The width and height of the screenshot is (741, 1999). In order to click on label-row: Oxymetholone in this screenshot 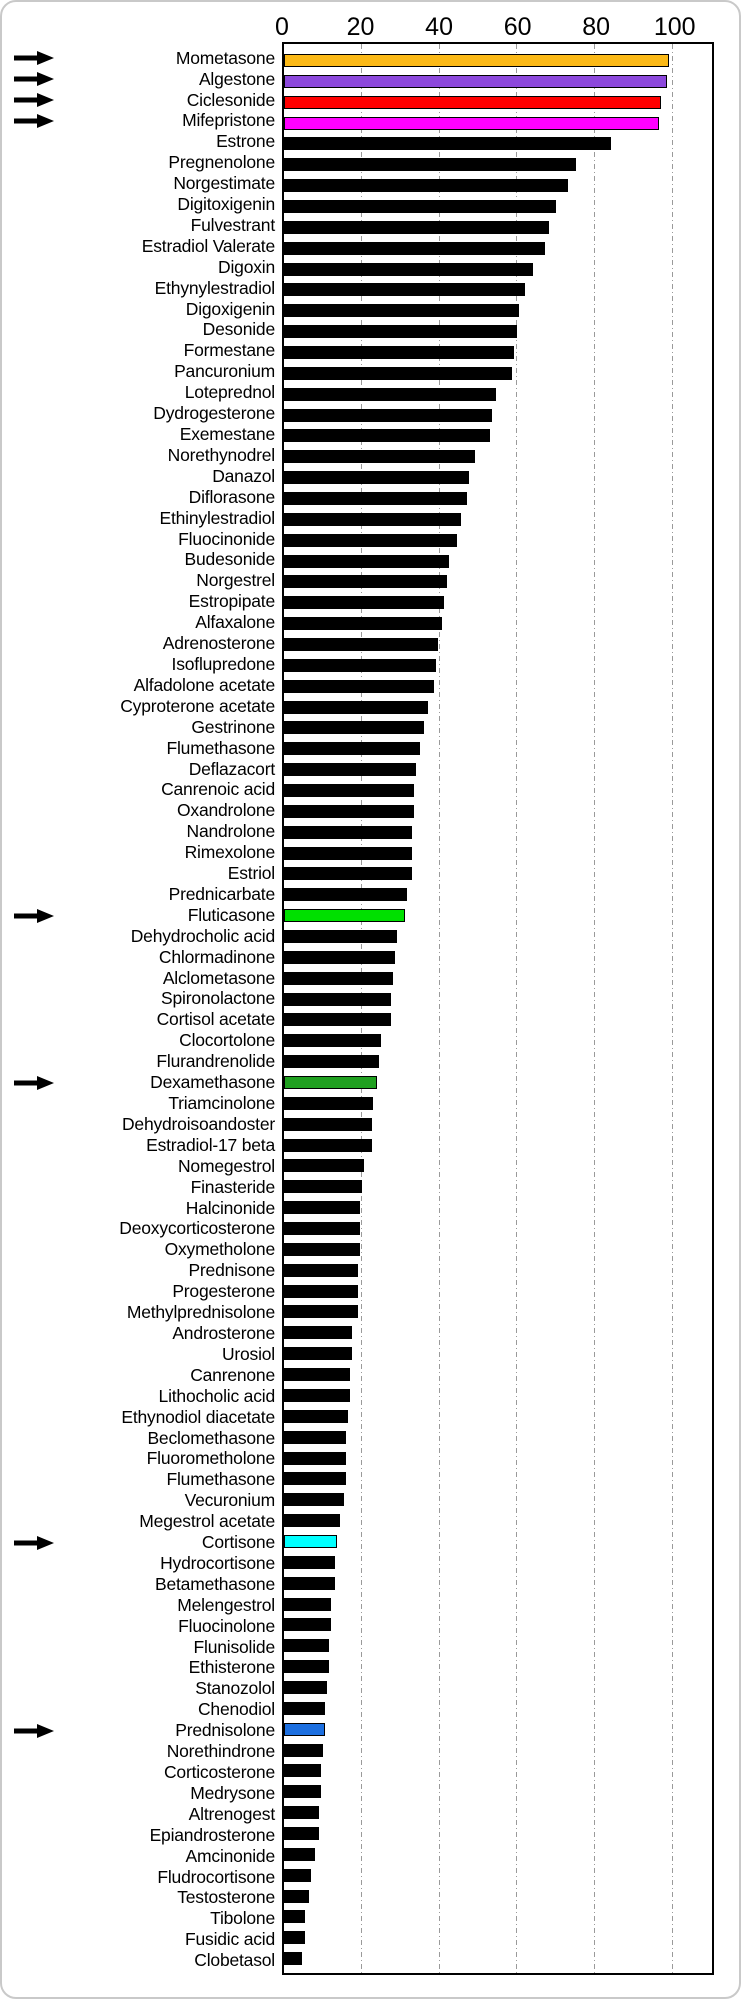, I will do `click(142, 1250)`.